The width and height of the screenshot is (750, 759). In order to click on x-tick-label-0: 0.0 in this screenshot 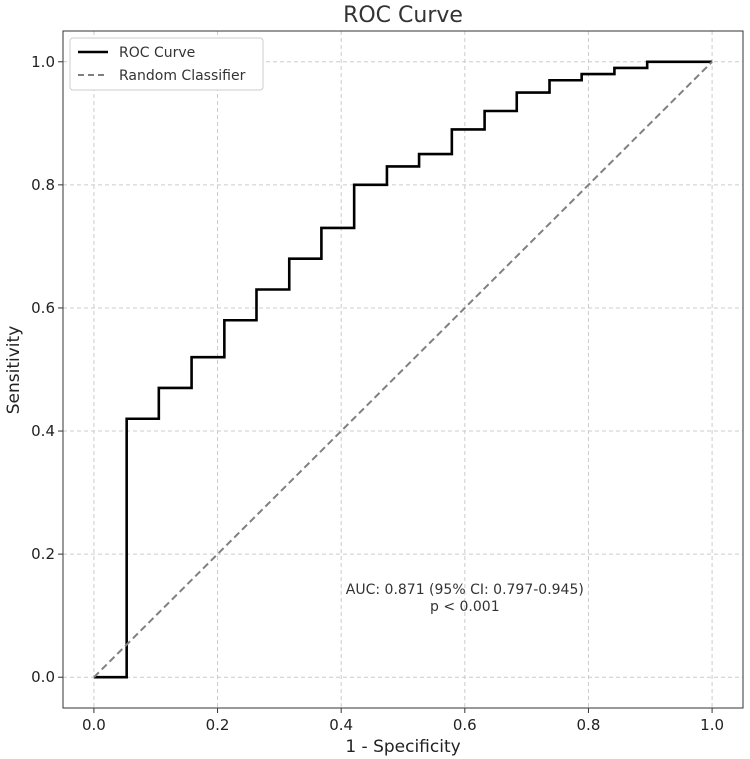, I will do `click(94, 725)`.